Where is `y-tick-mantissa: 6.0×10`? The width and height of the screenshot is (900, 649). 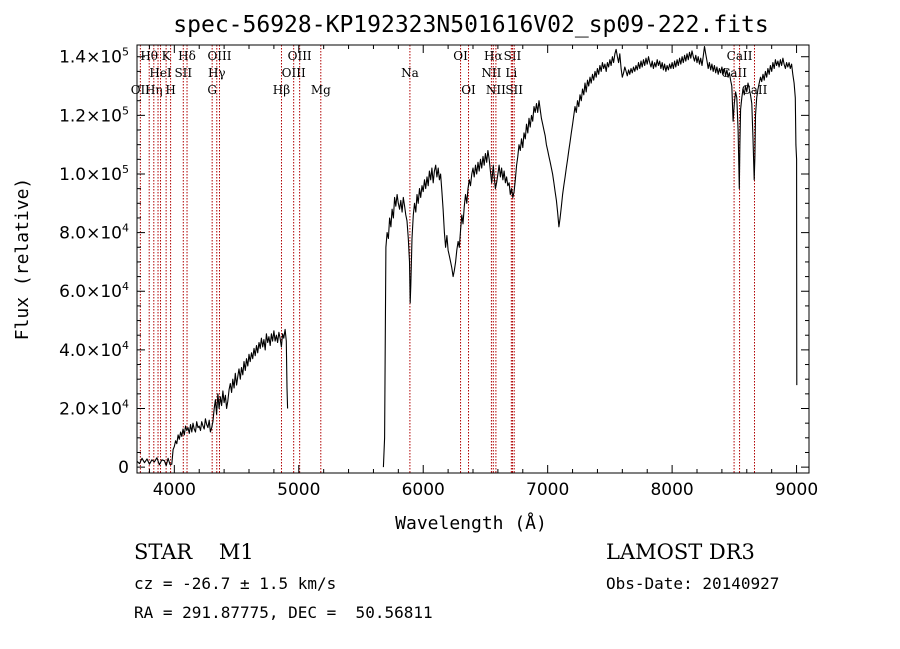
y-tick-mantissa: 6.0×10 is located at coordinates (90, 292).